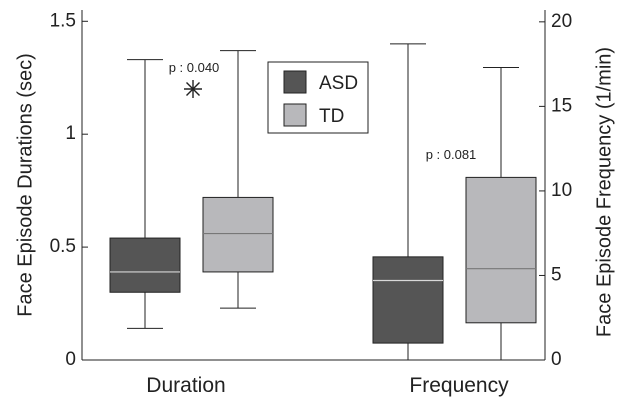 The width and height of the screenshot is (624, 404). I want to click on legend-label-asd: ASD, so click(338, 83).